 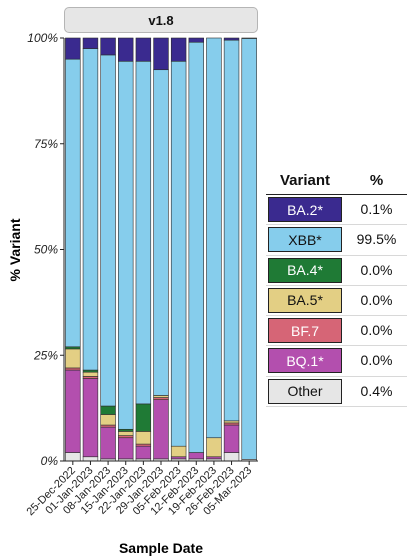 What do you see at coordinates (305, 180) in the screenshot?
I see `legend-header-variant: Variant` at bounding box center [305, 180].